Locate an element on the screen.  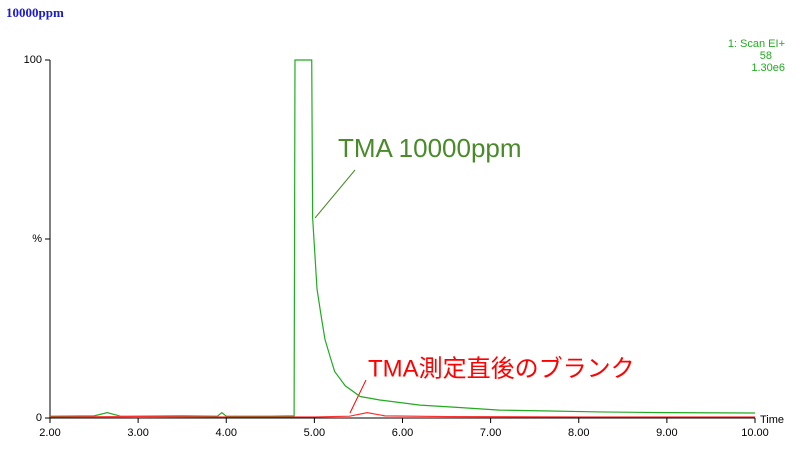
y-tick-label: 0 is located at coordinates (39, 418).